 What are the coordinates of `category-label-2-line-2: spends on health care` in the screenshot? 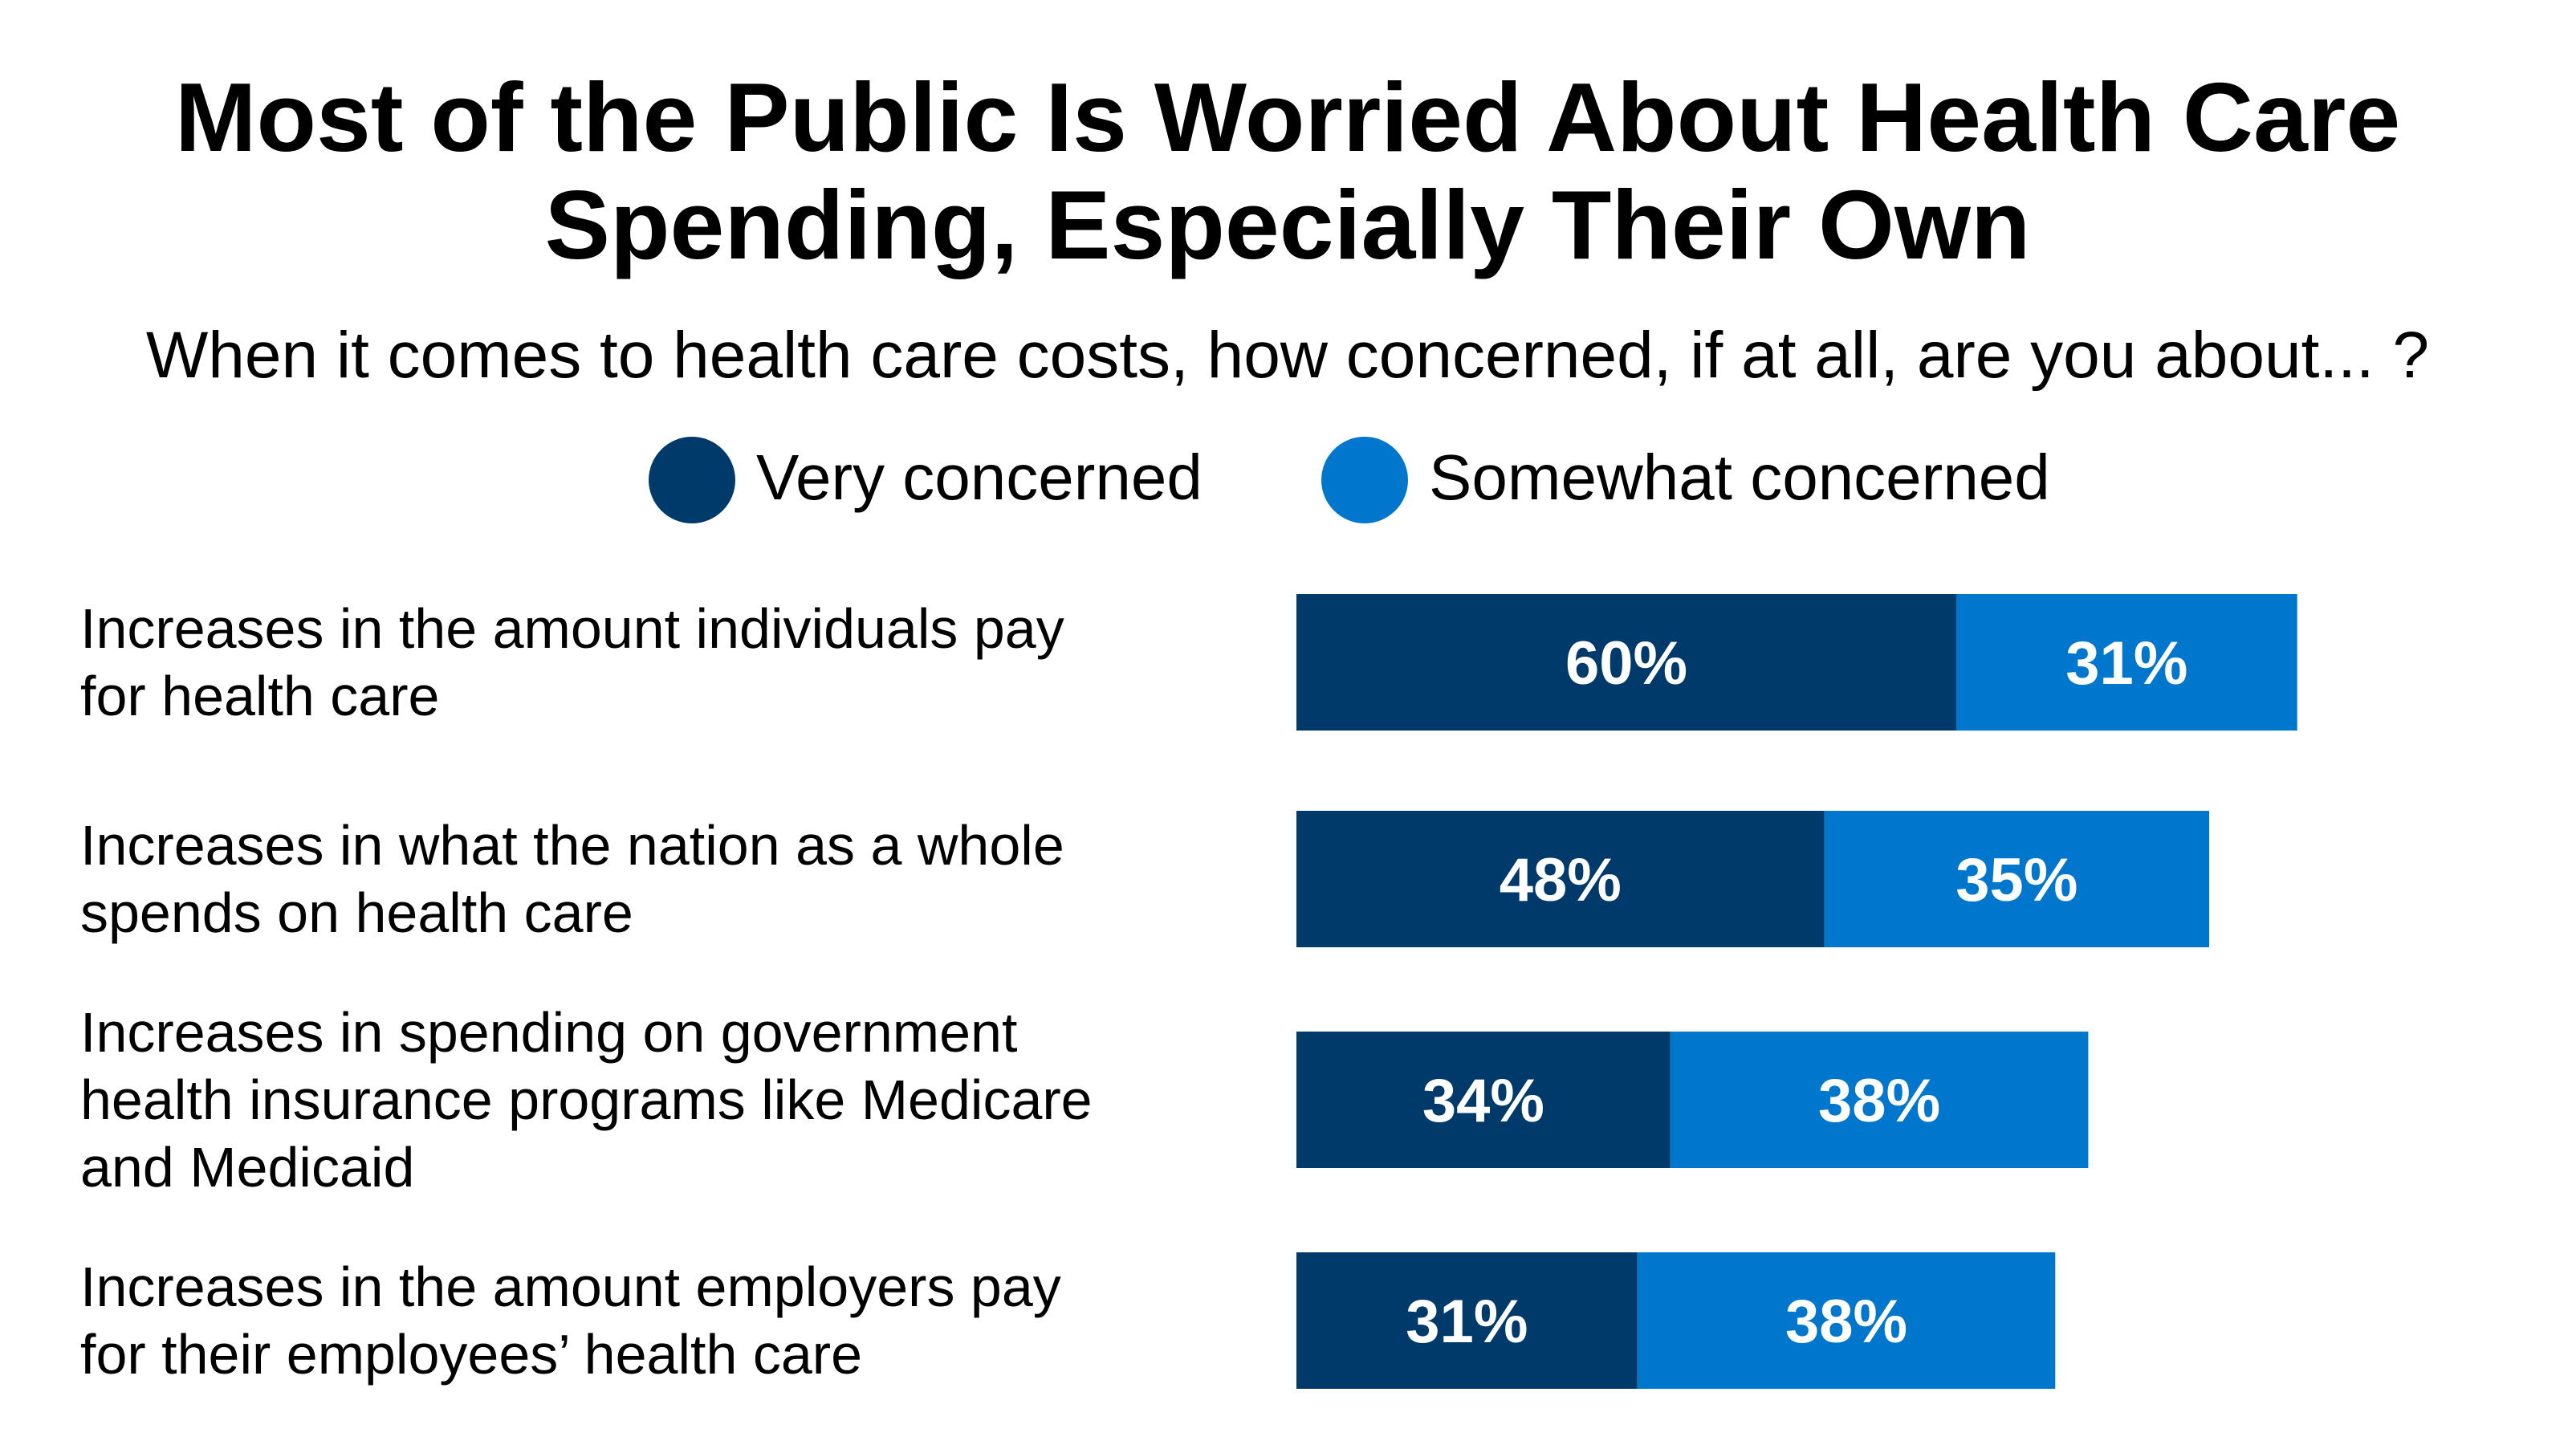 It's located at (356, 912).